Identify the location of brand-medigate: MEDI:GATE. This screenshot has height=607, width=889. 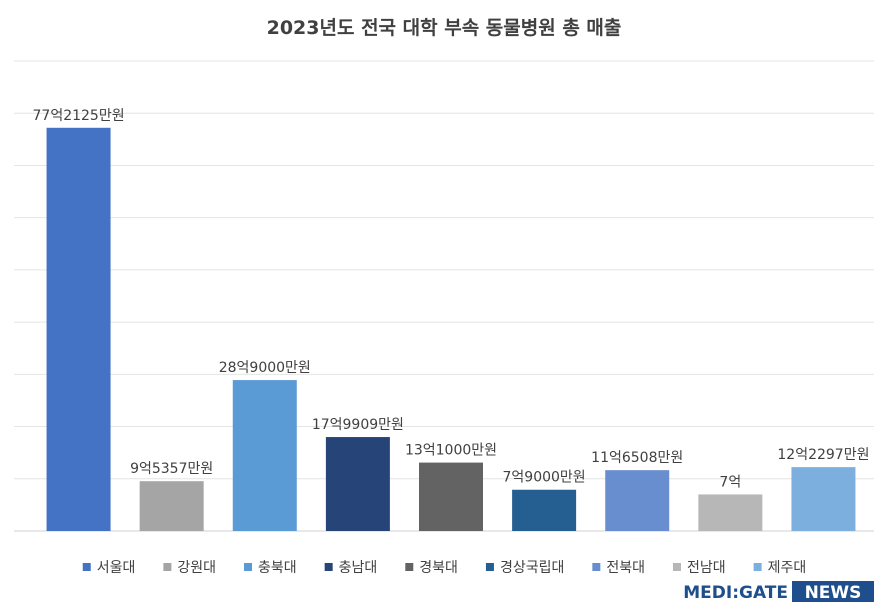
(735, 593).